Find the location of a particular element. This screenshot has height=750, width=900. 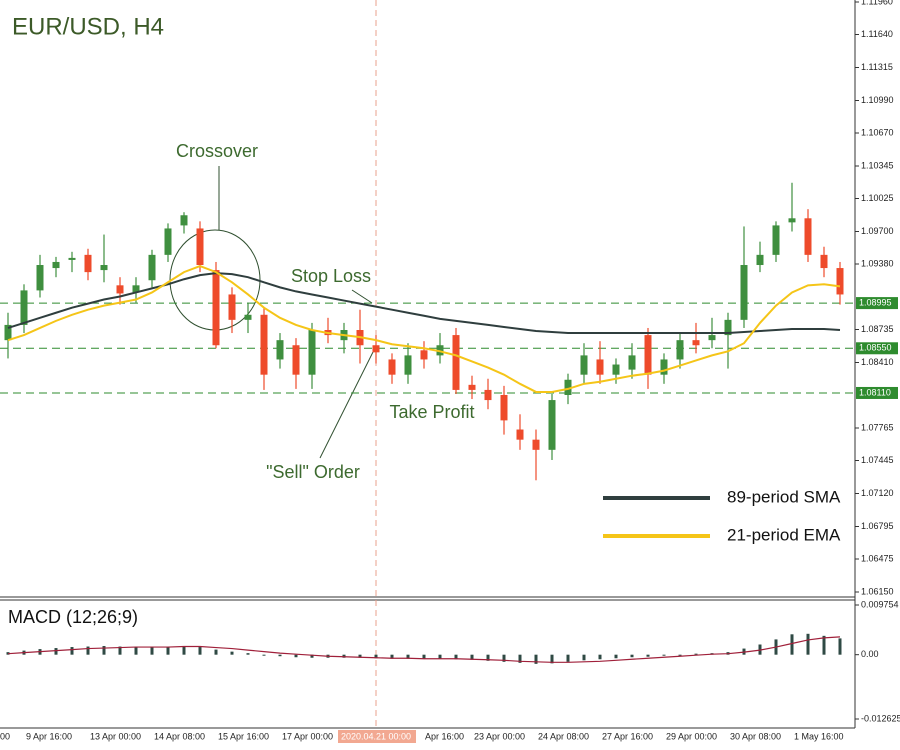

x-tick-label: 2020.04.21 00:00 is located at coordinates (376, 736).